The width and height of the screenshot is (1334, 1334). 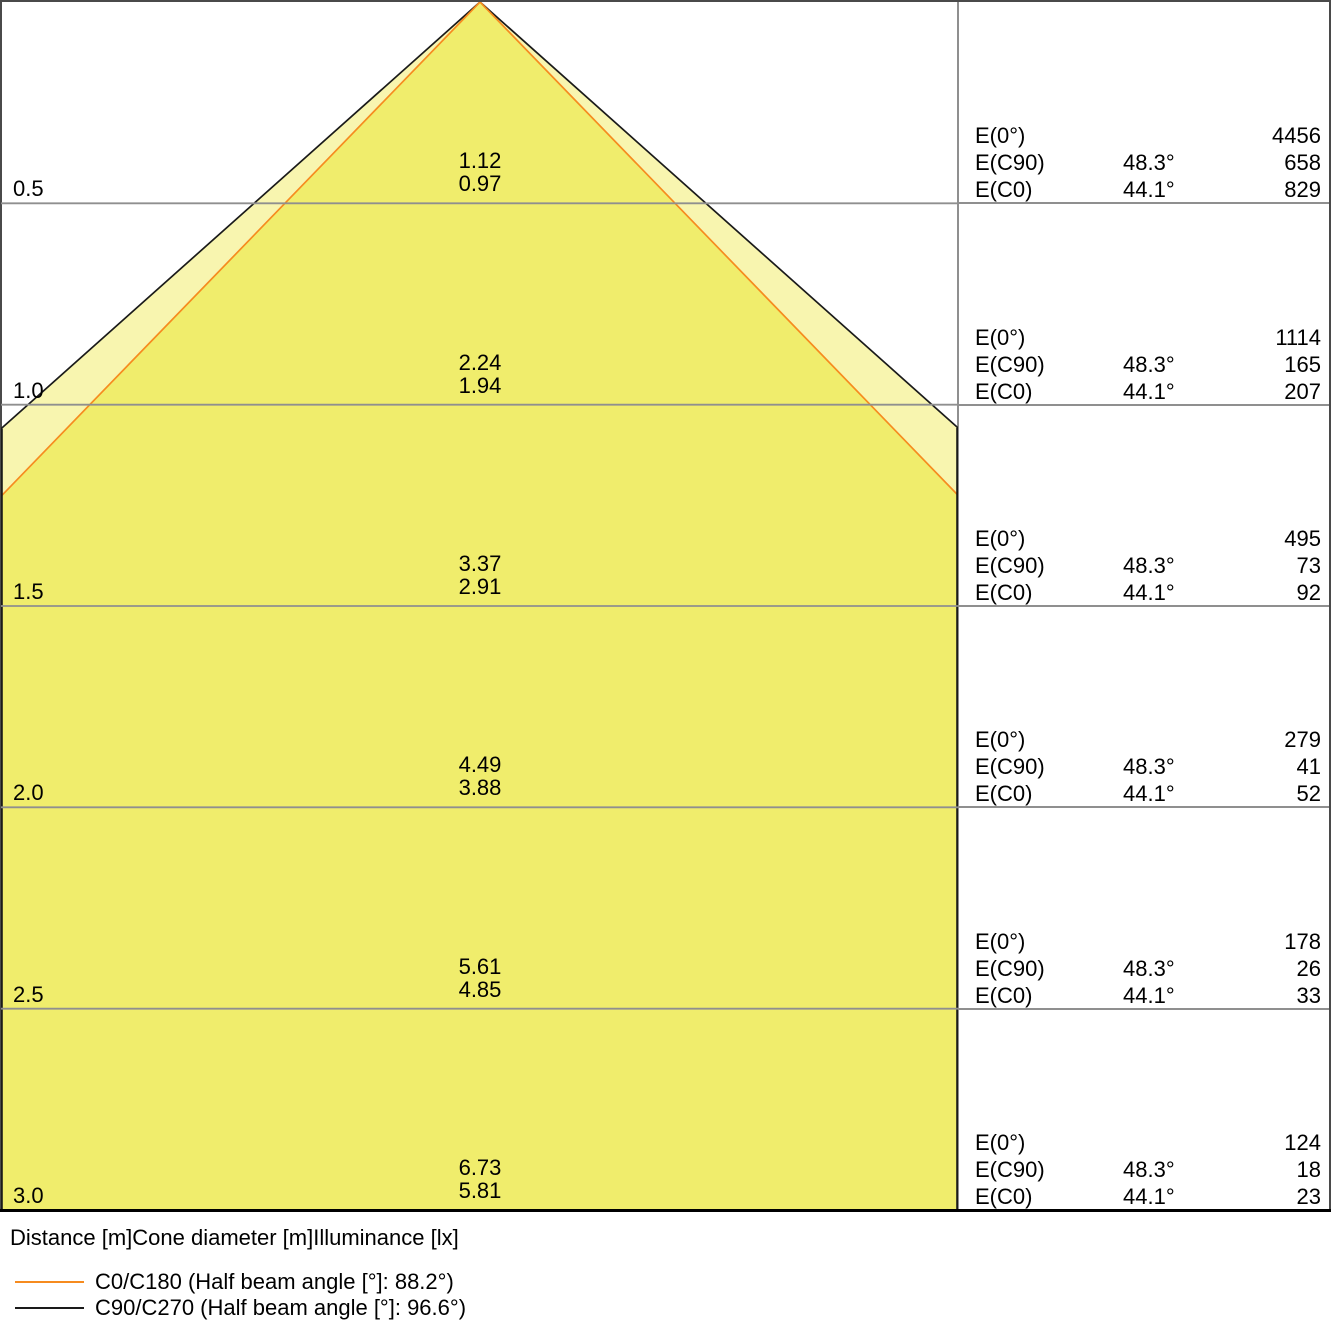 What do you see at coordinates (1308, 1196) in the screenshot?
I see `illuminance-value: 23` at bounding box center [1308, 1196].